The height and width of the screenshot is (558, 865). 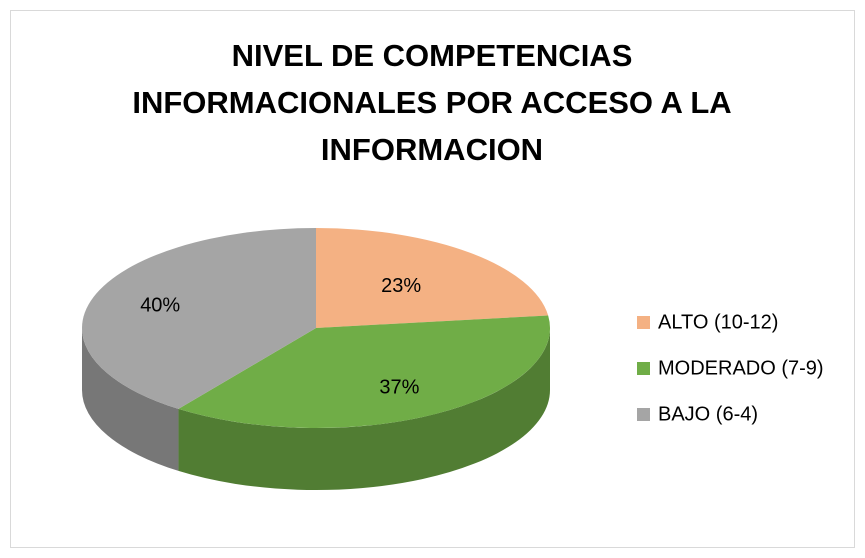 What do you see at coordinates (741, 368) in the screenshot?
I see `legend-label: MODERADO (7-9)` at bounding box center [741, 368].